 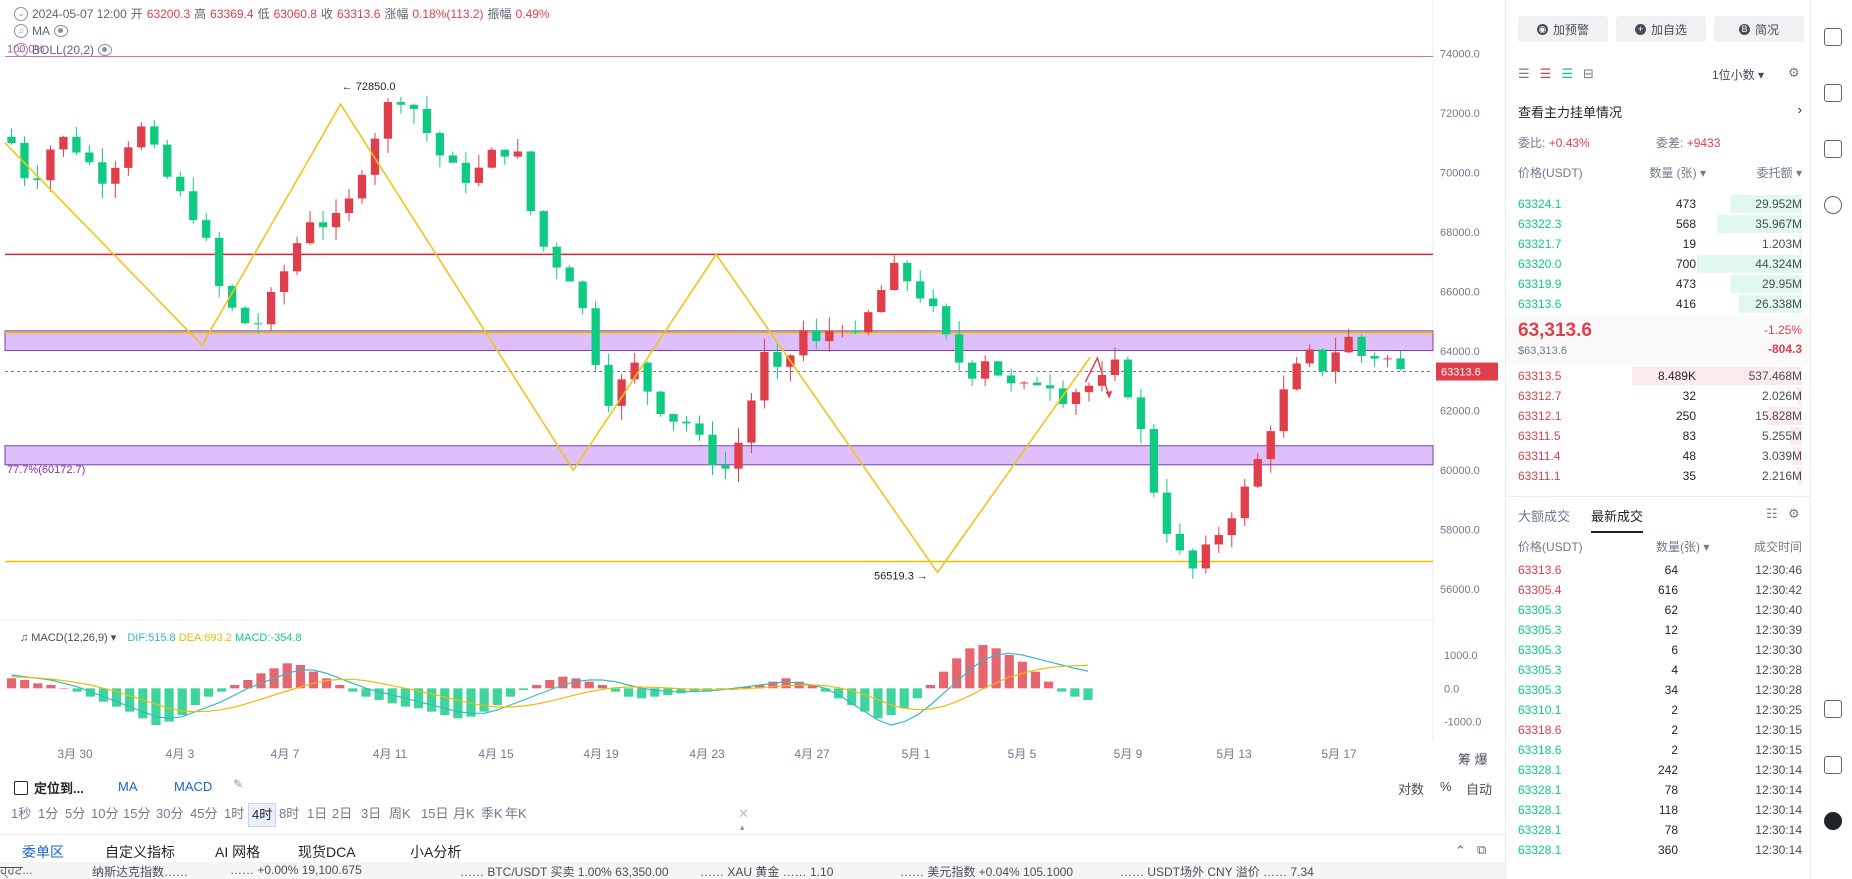 I want to click on orderbook-row: 63312.7 32 2.026M, so click(x=1660, y=396).